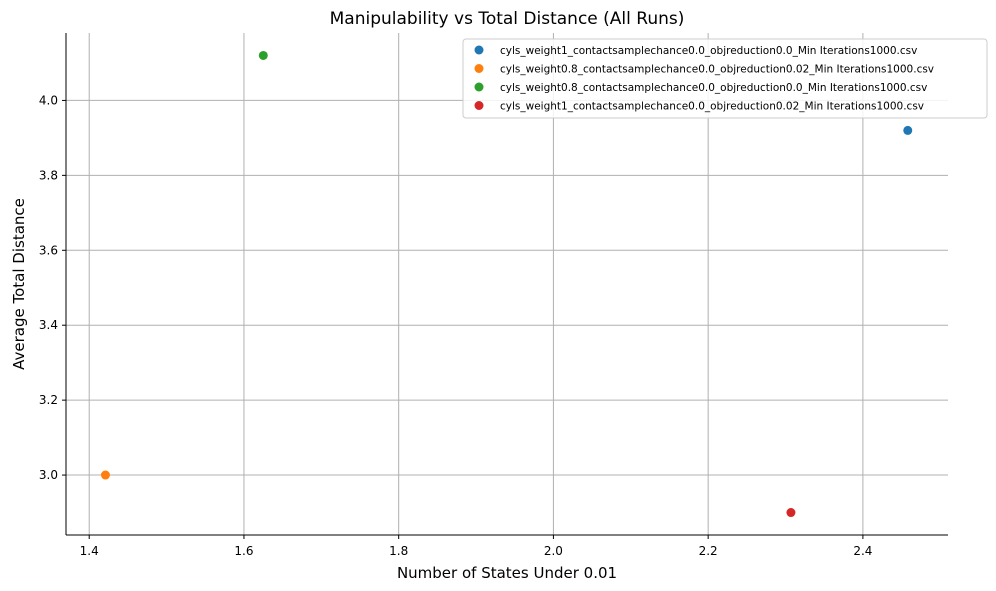  I want to click on legend-box, so click(725, 78).